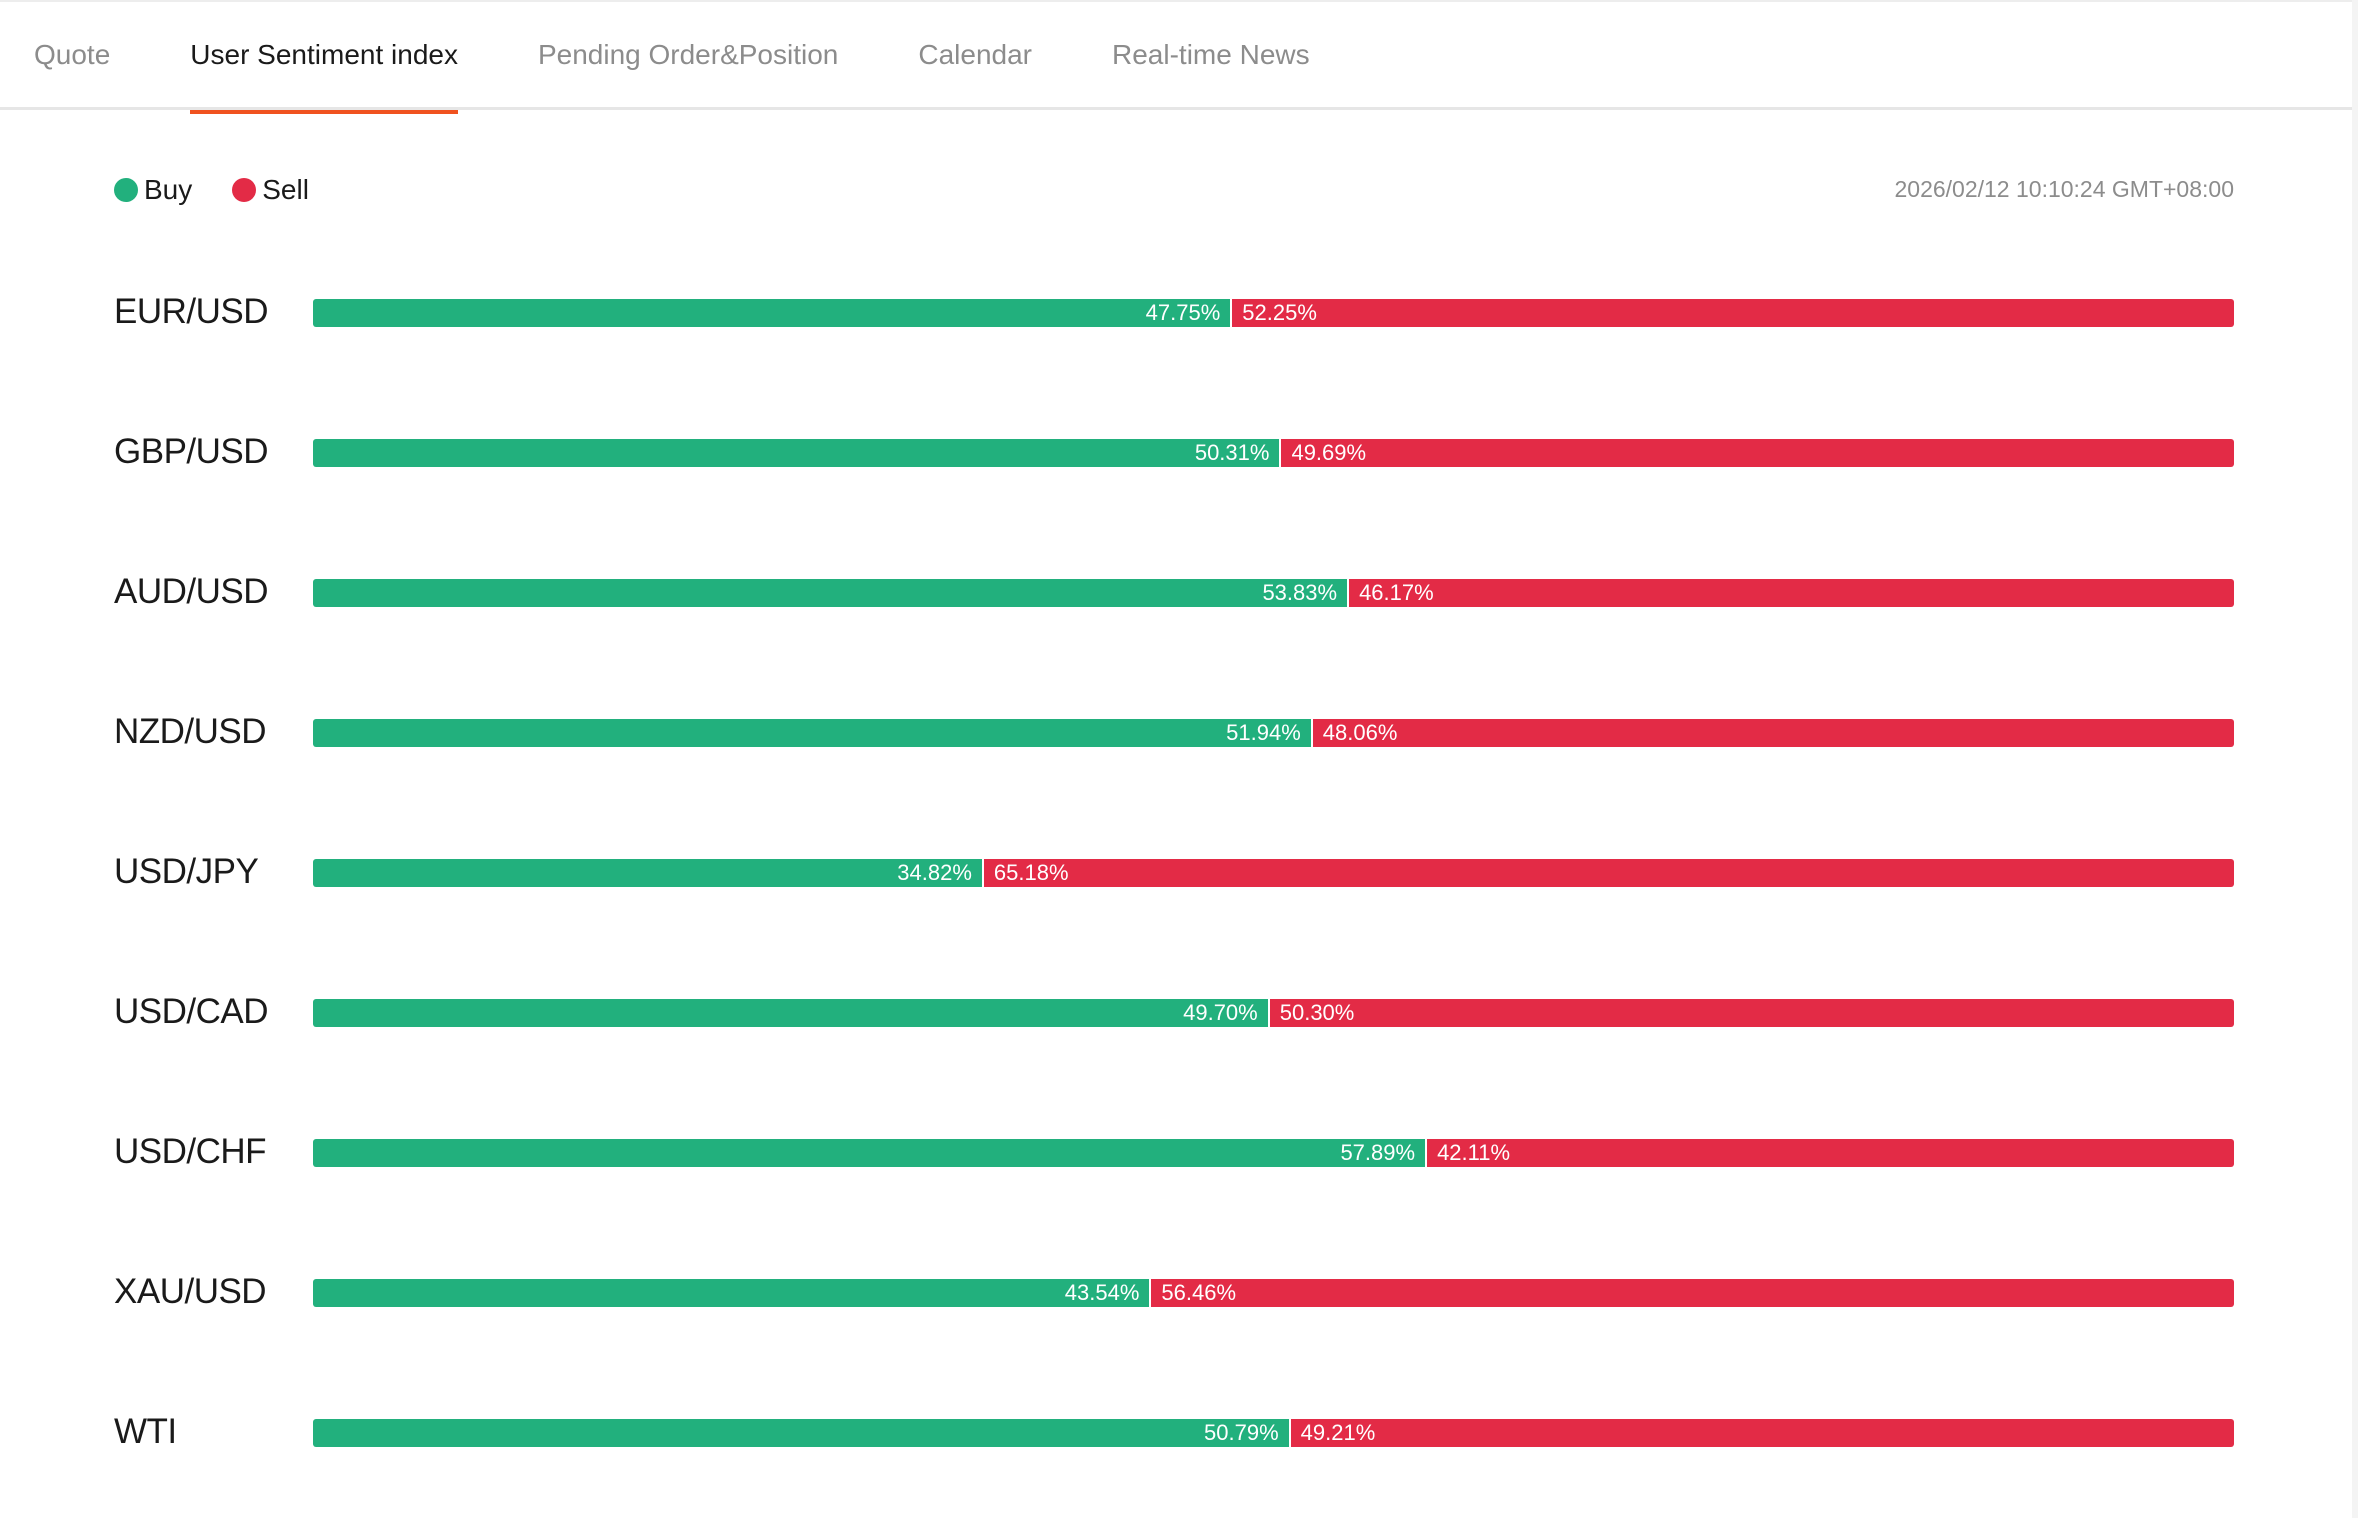 This screenshot has width=2358, height=1530. Describe the element at coordinates (1176, 340) in the screenshot. I see `sentiment-row: EUR/USD 47.75% 52.25%` at that location.